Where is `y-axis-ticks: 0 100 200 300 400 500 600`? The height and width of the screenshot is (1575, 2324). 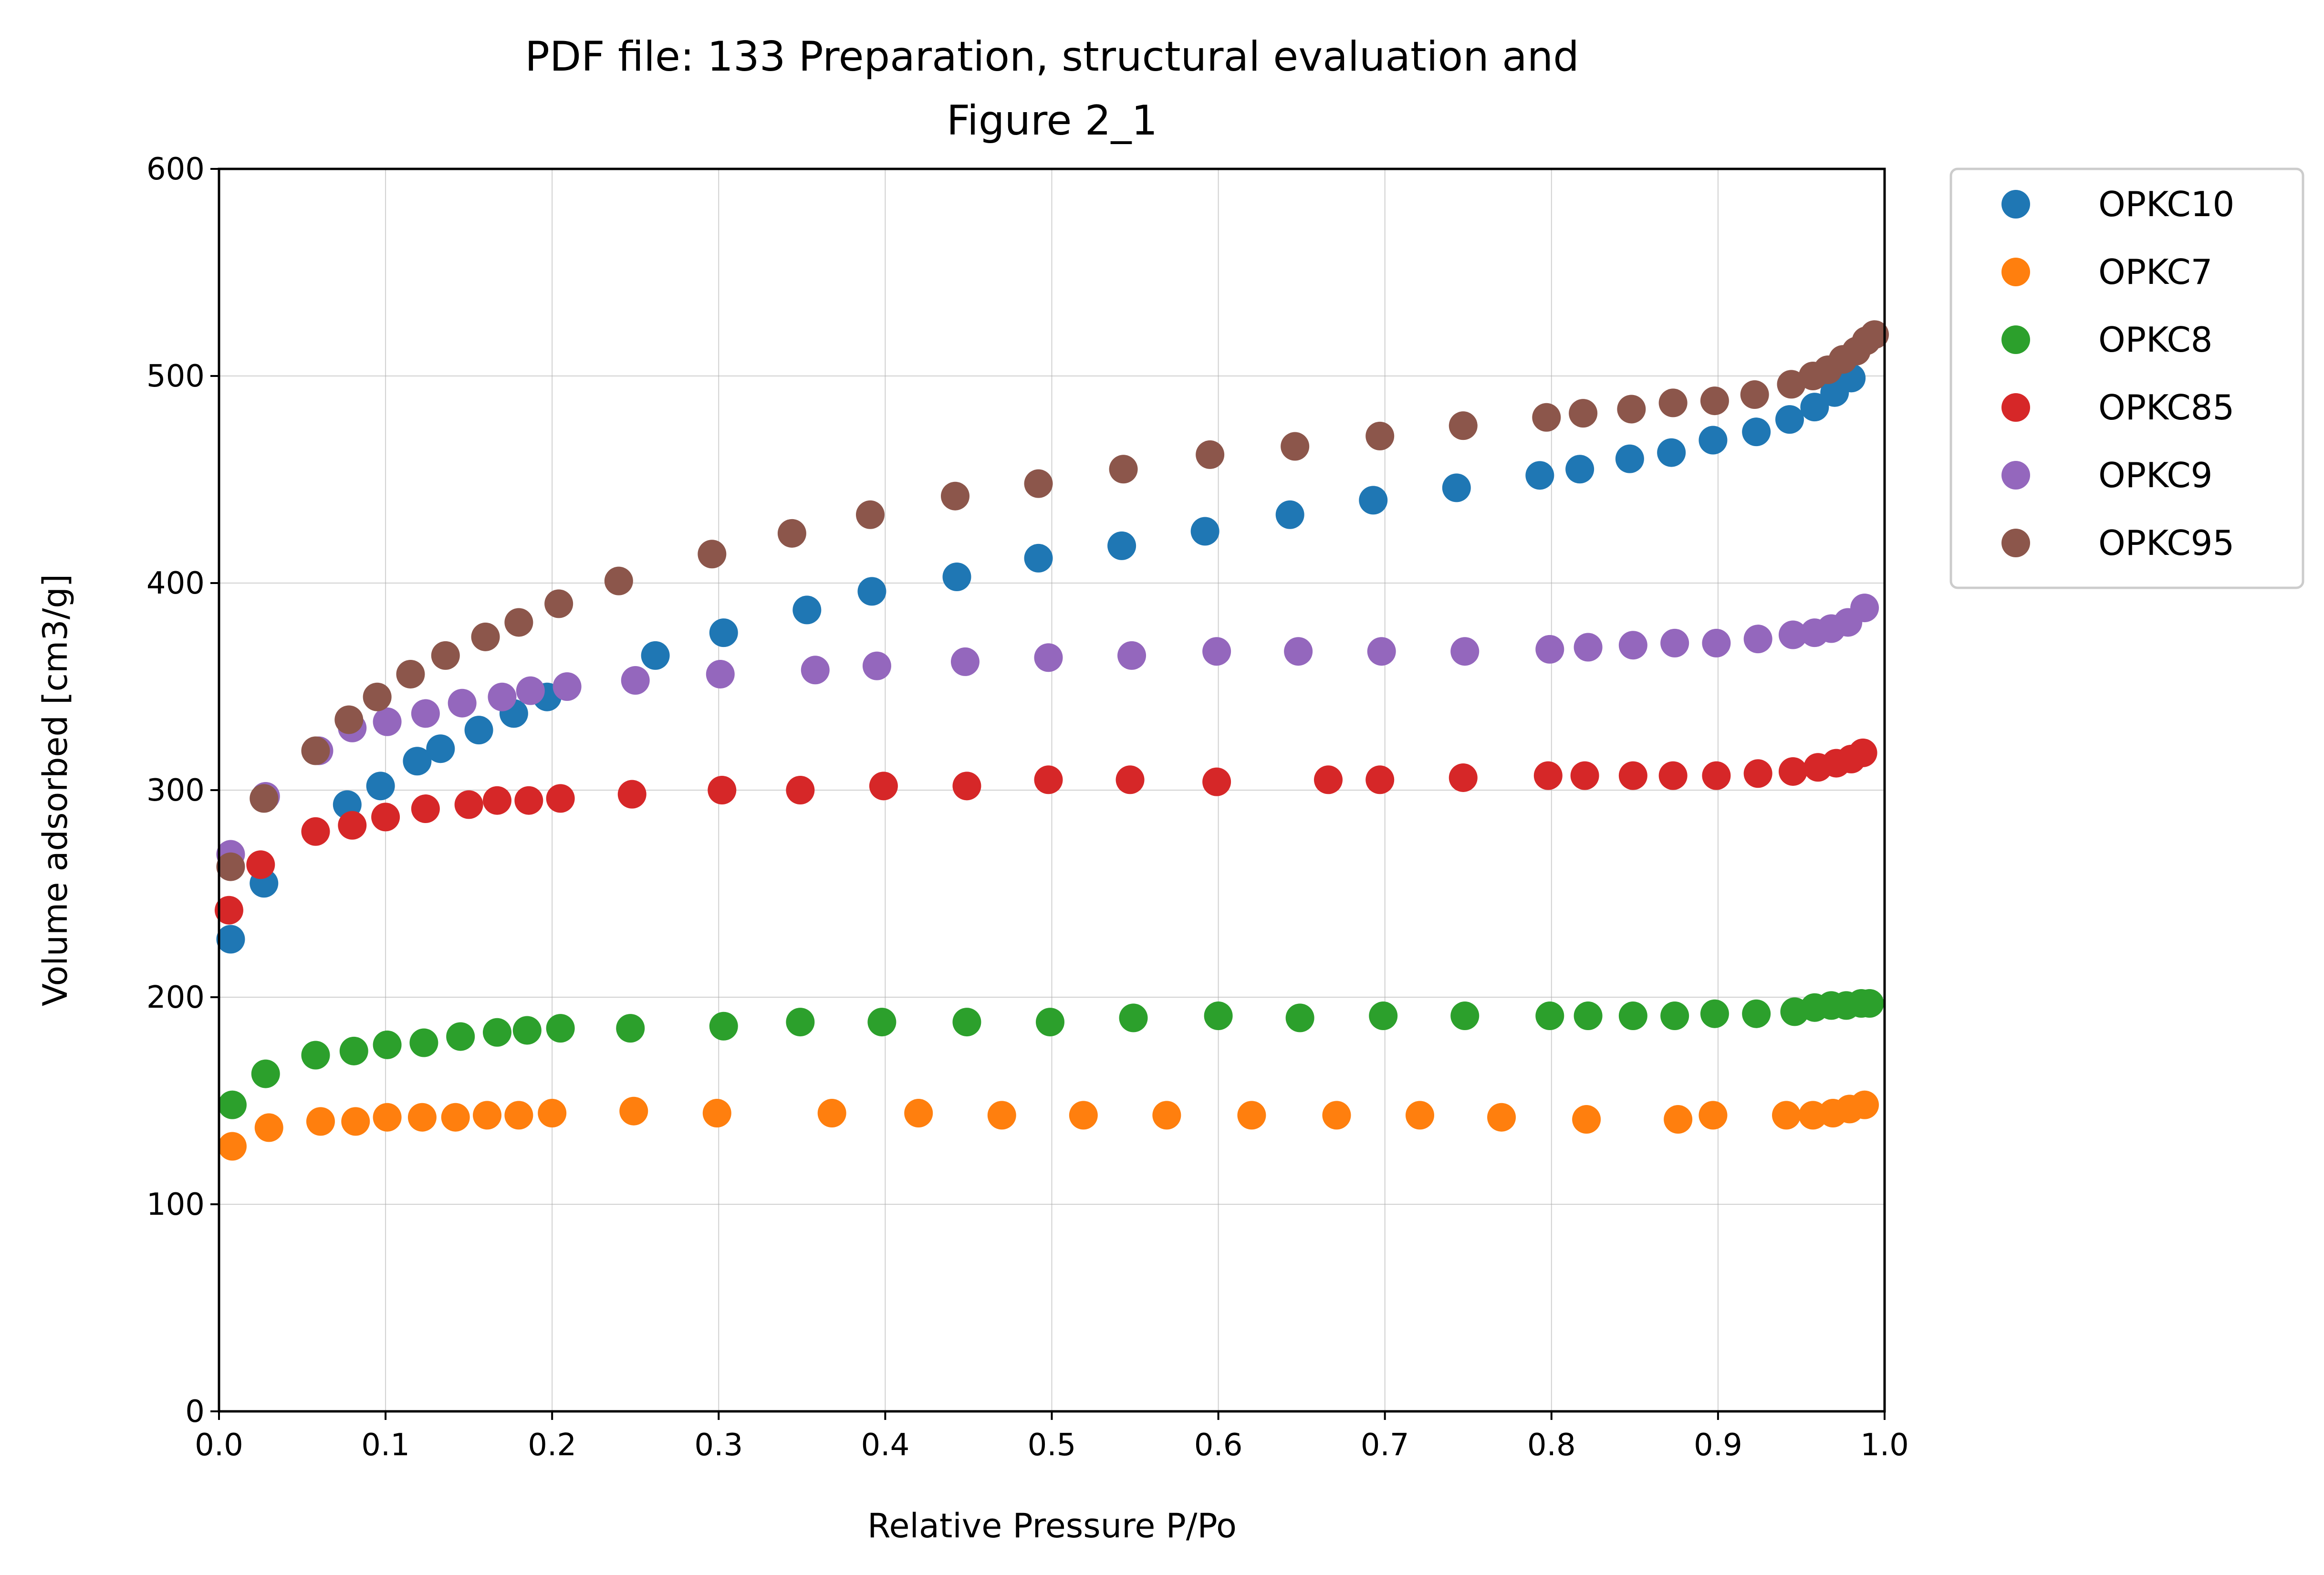 y-axis-ticks: 0 100 200 300 400 500 600 is located at coordinates (182, 790).